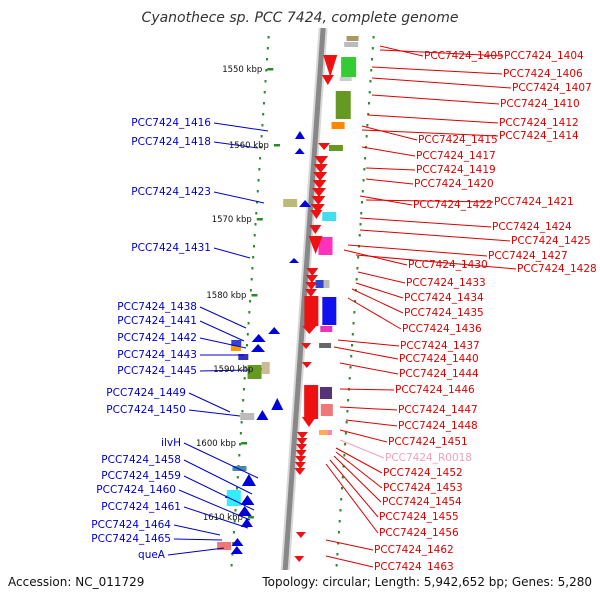  I want to click on gene-label-right: PCC7424_1455, so click(419, 517).